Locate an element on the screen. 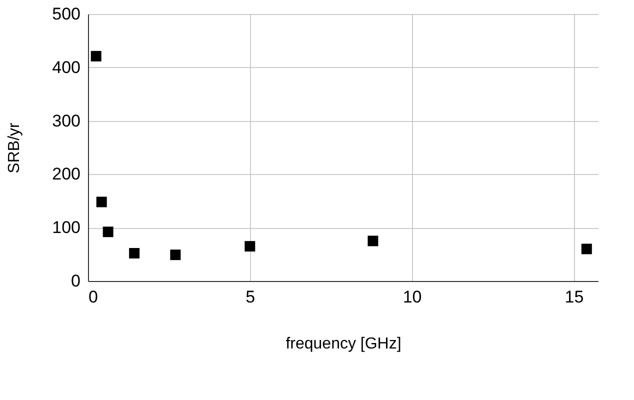 The image size is (634, 400). y-tick-label: 0 is located at coordinates (75, 281).